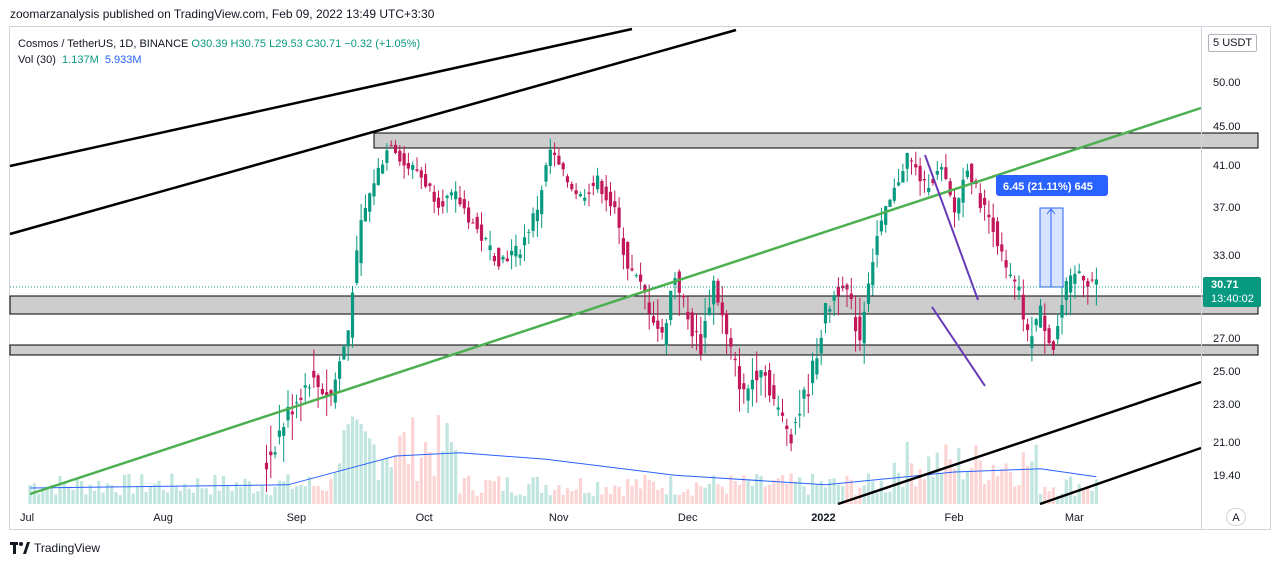 The width and height of the screenshot is (1280, 566). Describe the element at coordinates (634, 350) in the screenshot. I see `support-zone-lower` at that location.